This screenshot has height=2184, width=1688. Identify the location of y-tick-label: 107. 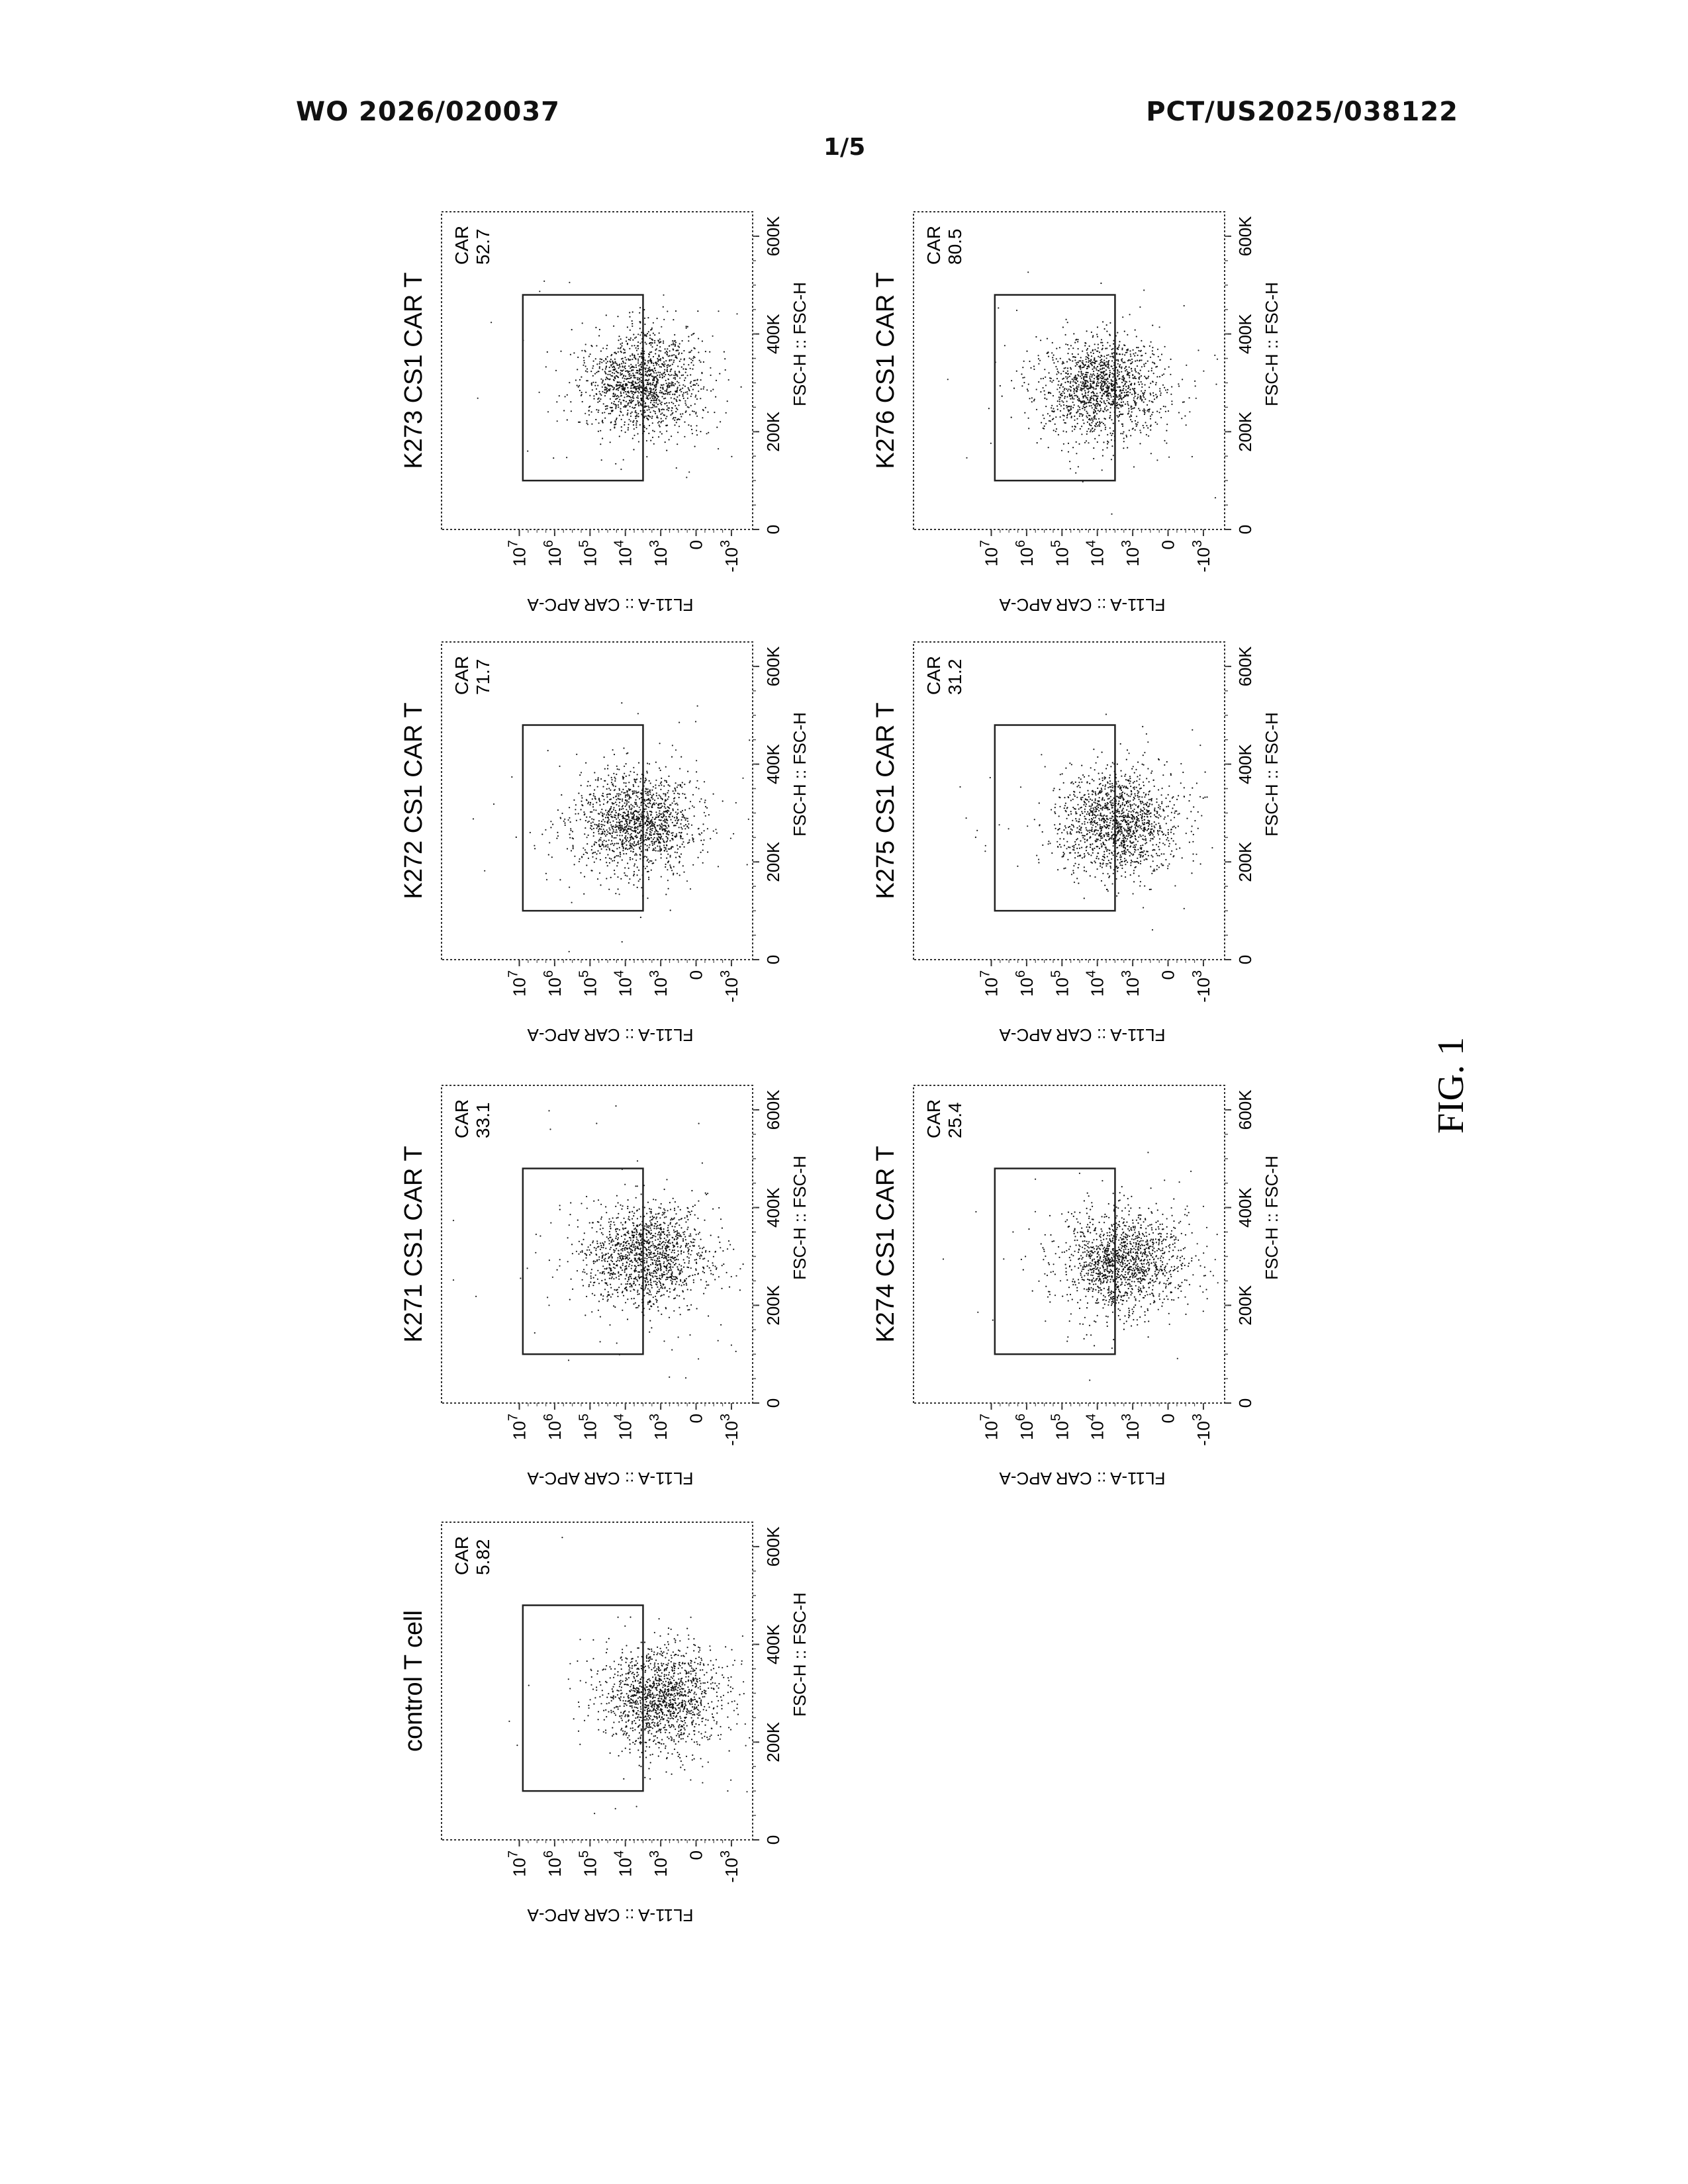
(518, 984).